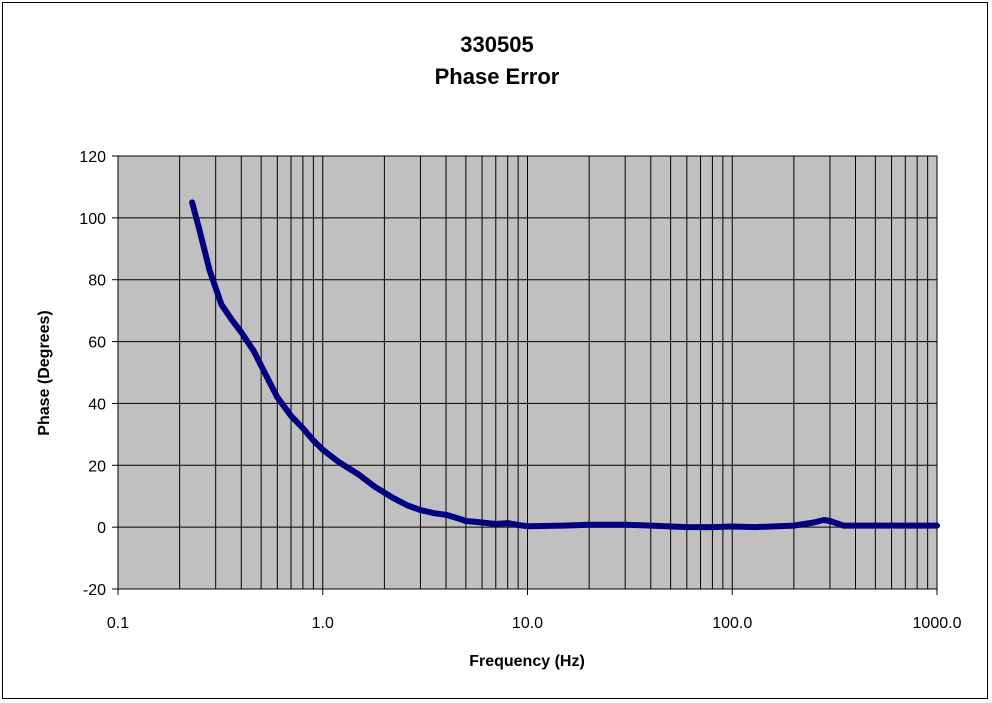 The height and width of the screenshot is (703, 992). I want to click on y-axis-title: Phase (Degrees), so click(44, 372).